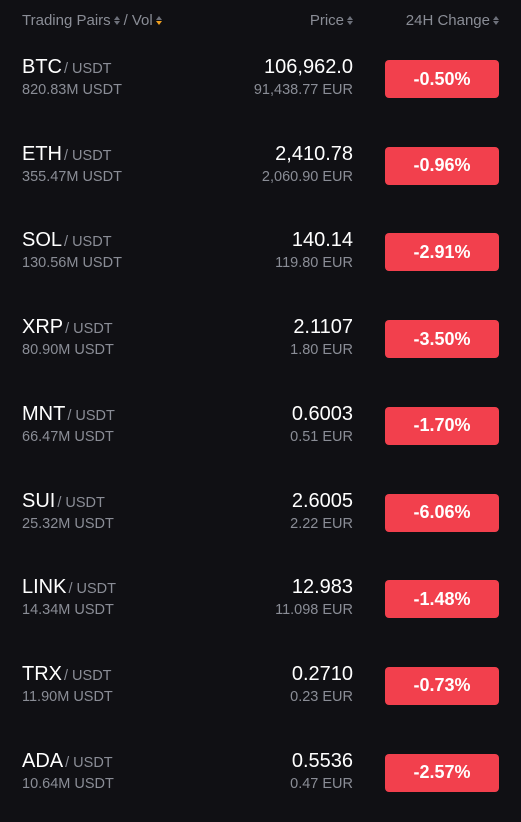 This screenshot has width=521, height=822. I want to click on trading-pair: TRX / USDT, so click(67, 674).